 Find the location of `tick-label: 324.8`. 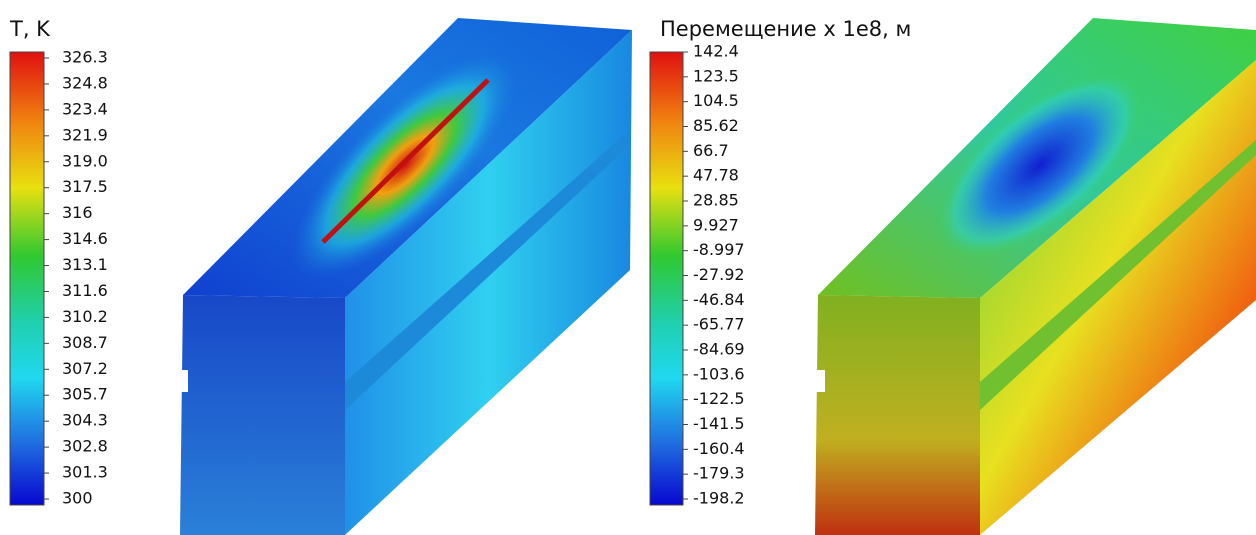

tick-label: 324.8 is located at coordinates (85, 82).